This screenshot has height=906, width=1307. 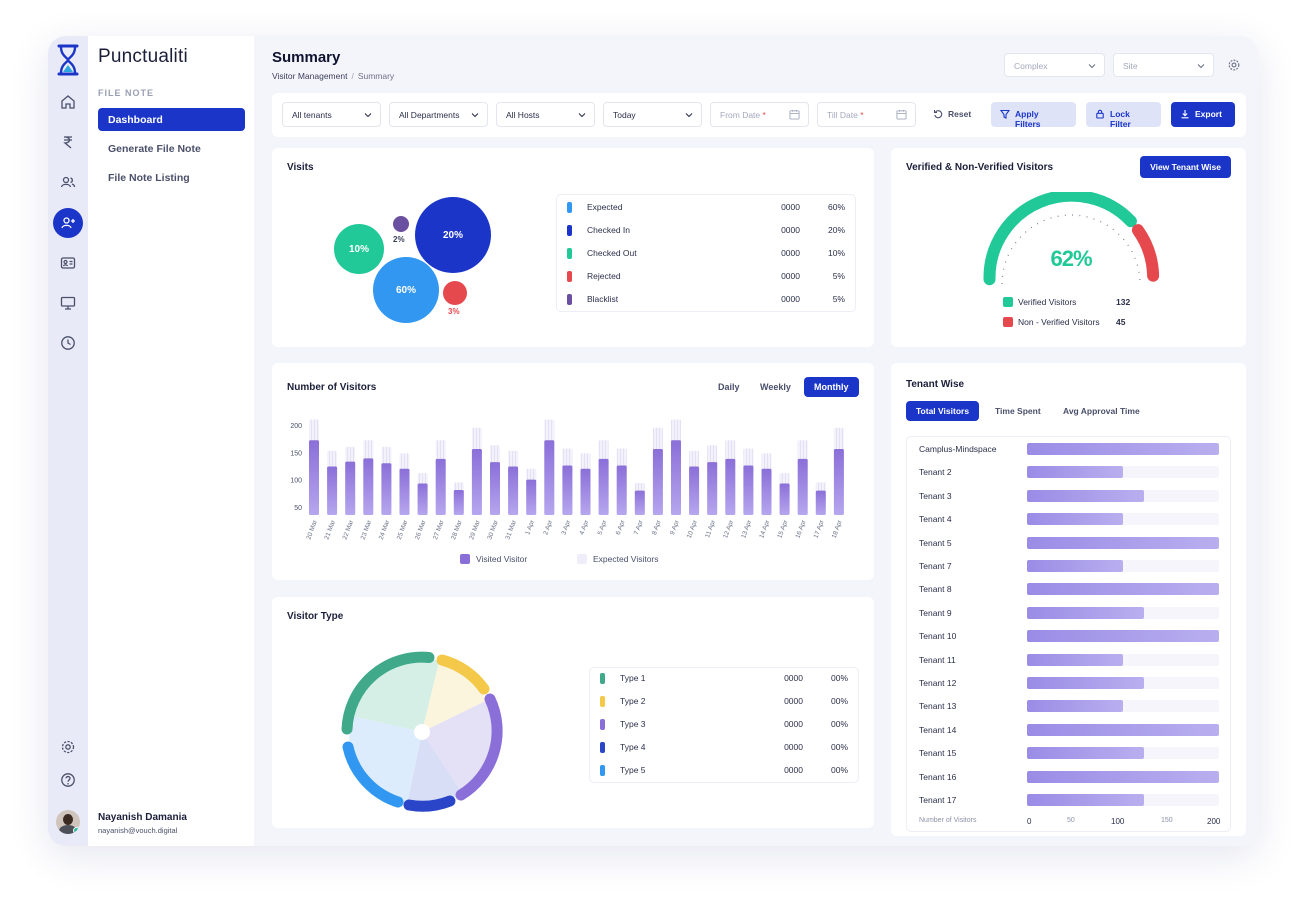 I want to click on rupee-icon, so click(x=68, y=142).